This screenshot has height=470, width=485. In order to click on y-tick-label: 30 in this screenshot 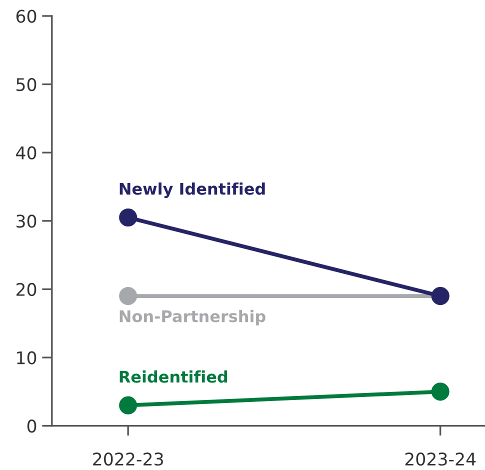, I will do `click(26, 221)`.